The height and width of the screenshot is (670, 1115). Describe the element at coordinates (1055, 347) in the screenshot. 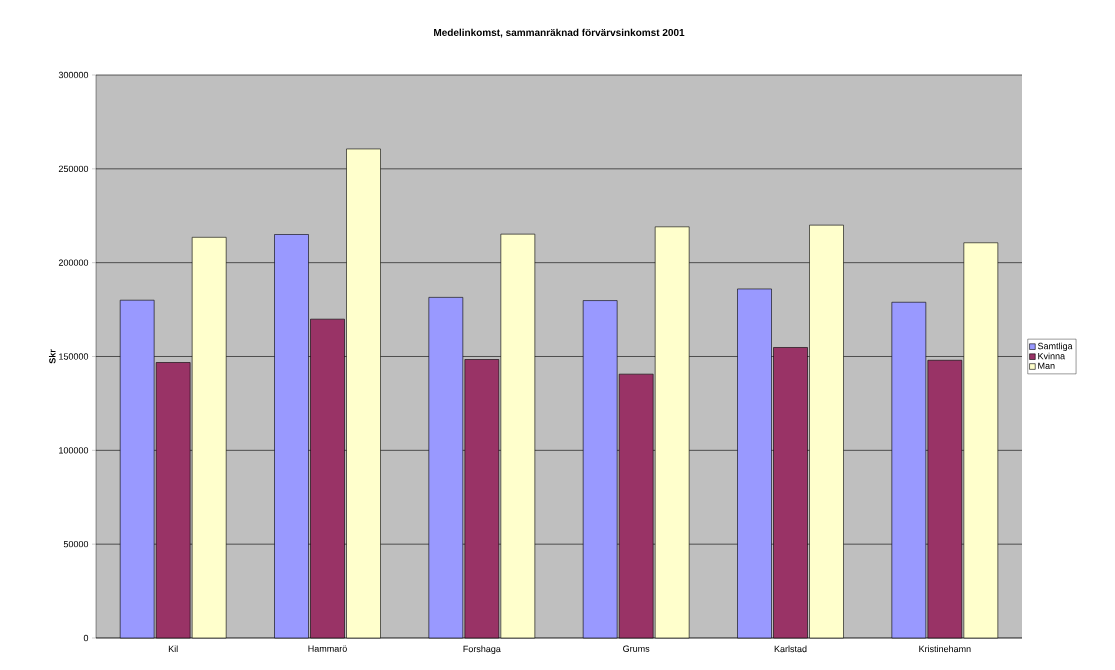

I see `legend-label: Samtliga` at that location.